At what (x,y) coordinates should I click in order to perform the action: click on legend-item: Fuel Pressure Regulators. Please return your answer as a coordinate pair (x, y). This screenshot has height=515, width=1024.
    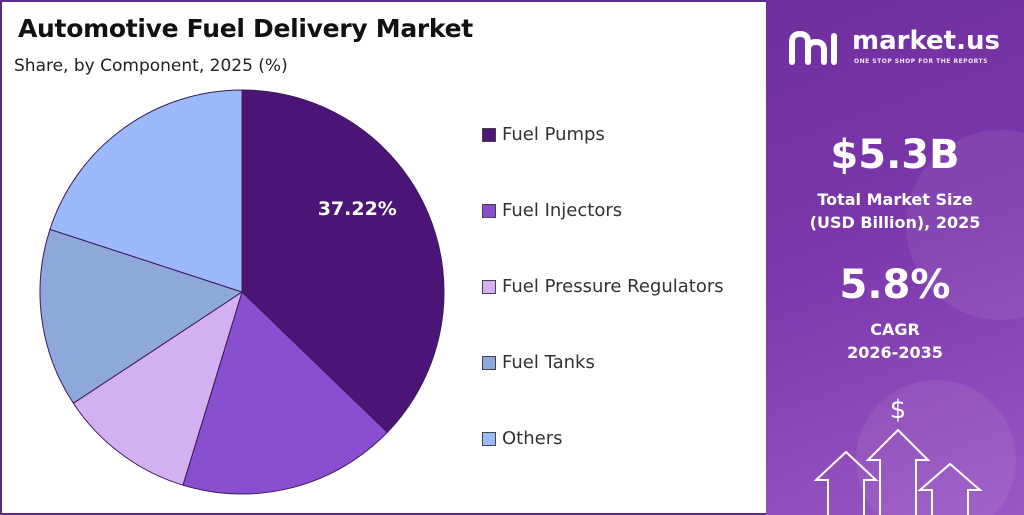
    Looking at the image, I should click on (603, 286).